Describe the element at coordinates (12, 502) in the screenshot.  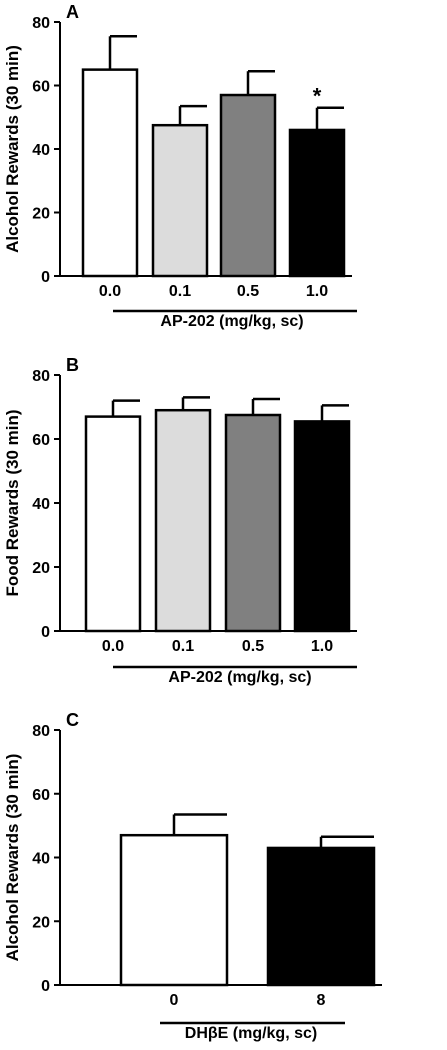
I see `y-axis-title: Food Rewards (30 min)` at that location.